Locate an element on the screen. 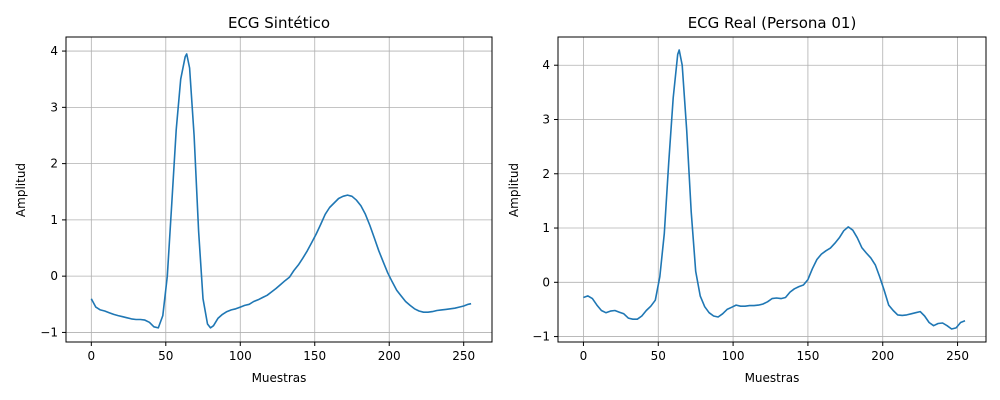 The height and width of the screenshot is (400, 1000). chart-title: ECG Sintético is located at coordinates (279, 23).